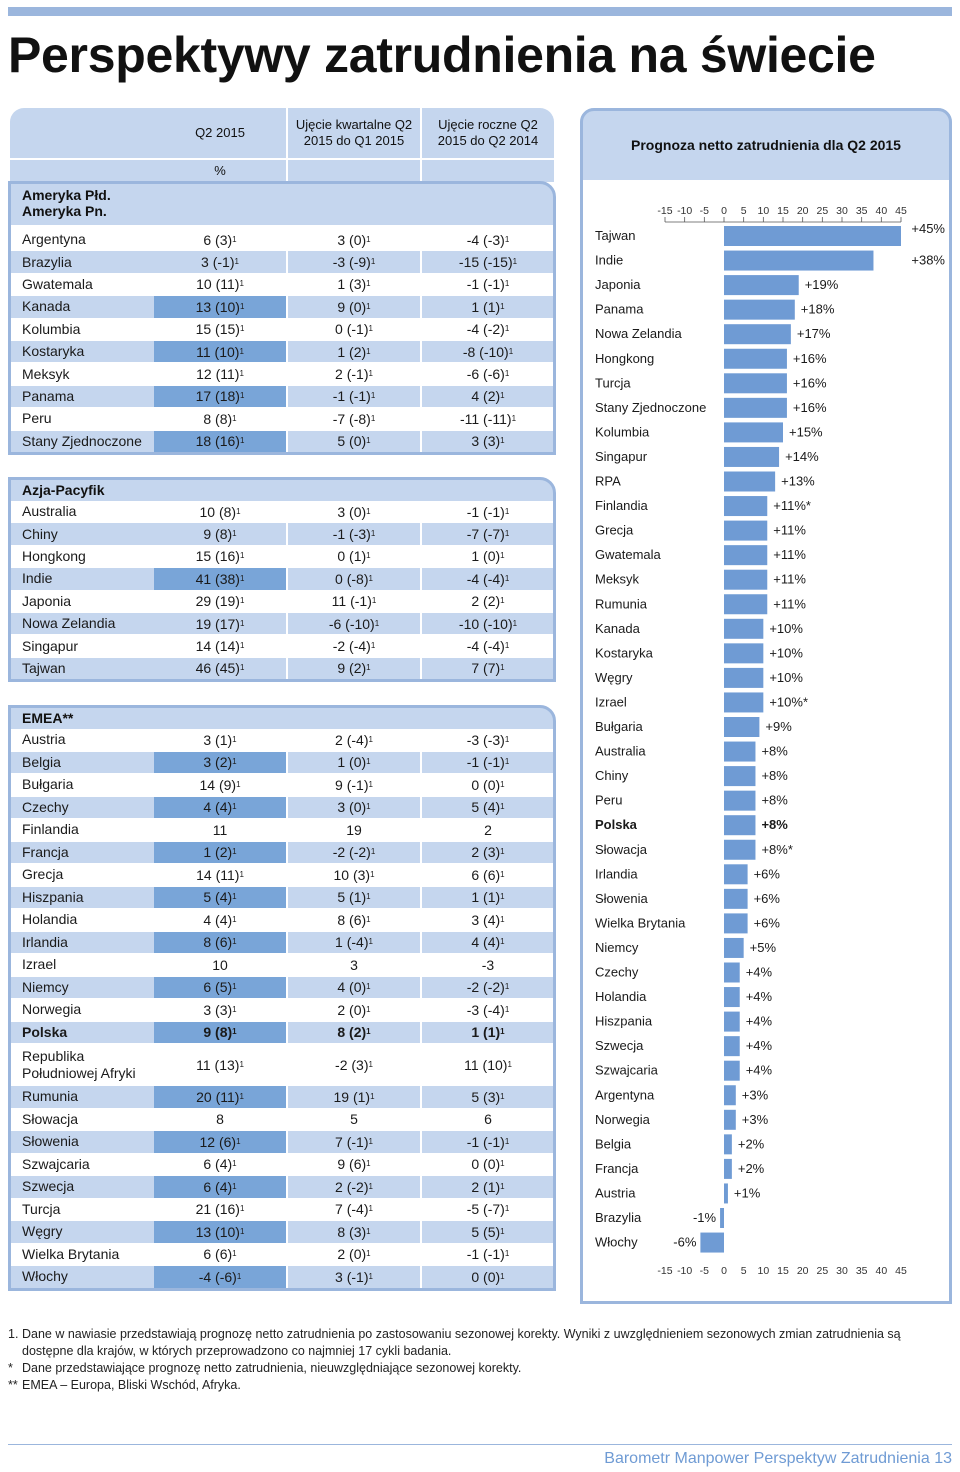 The height and width of the screenshot is (1472, 960). What do you see at coordinates (82, 307) in the screenshot?
I see `country-cell: Kanada` at bounding box center [82, 307].